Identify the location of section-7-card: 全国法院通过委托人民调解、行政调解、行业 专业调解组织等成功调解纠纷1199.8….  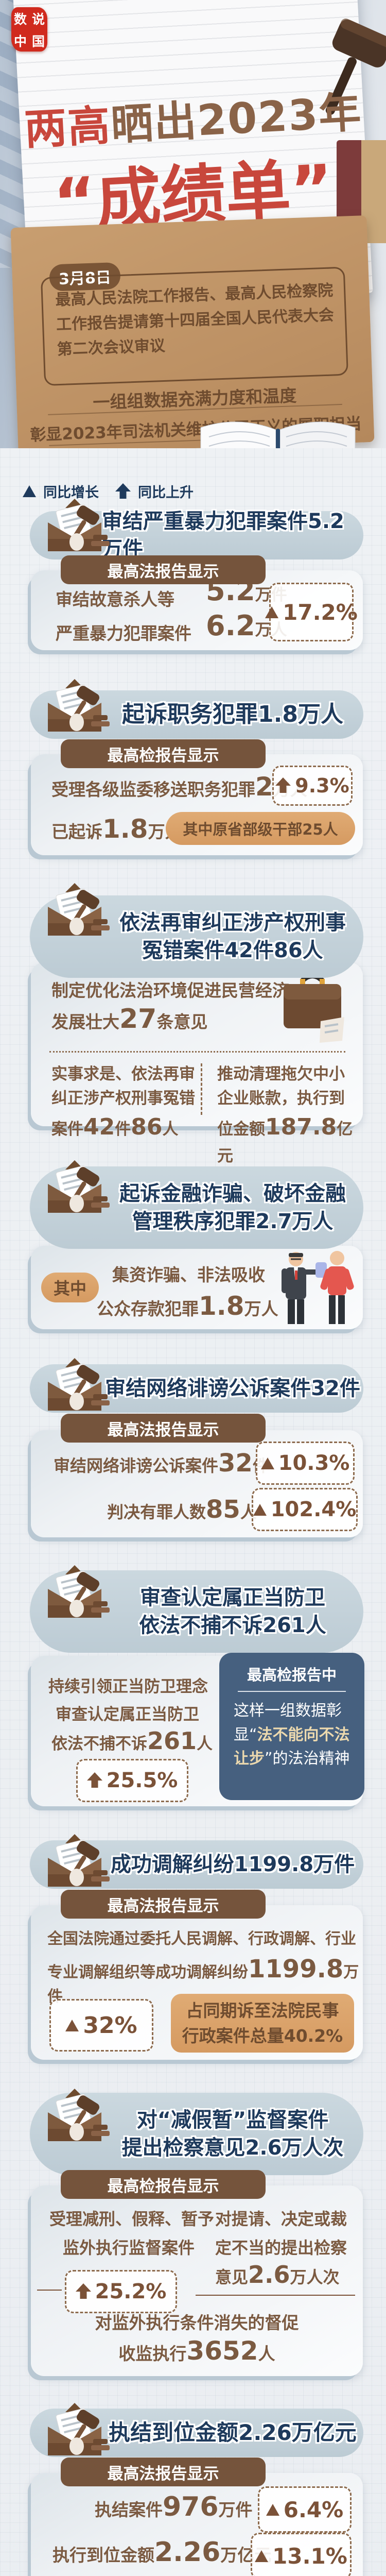
(197, 1982).